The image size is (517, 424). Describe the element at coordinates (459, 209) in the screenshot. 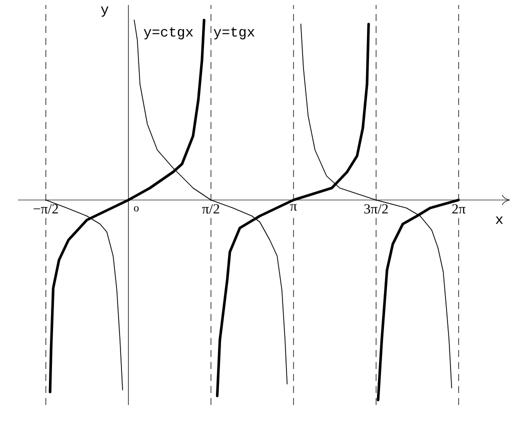

I see `x-tick-label: 2π` at that location.